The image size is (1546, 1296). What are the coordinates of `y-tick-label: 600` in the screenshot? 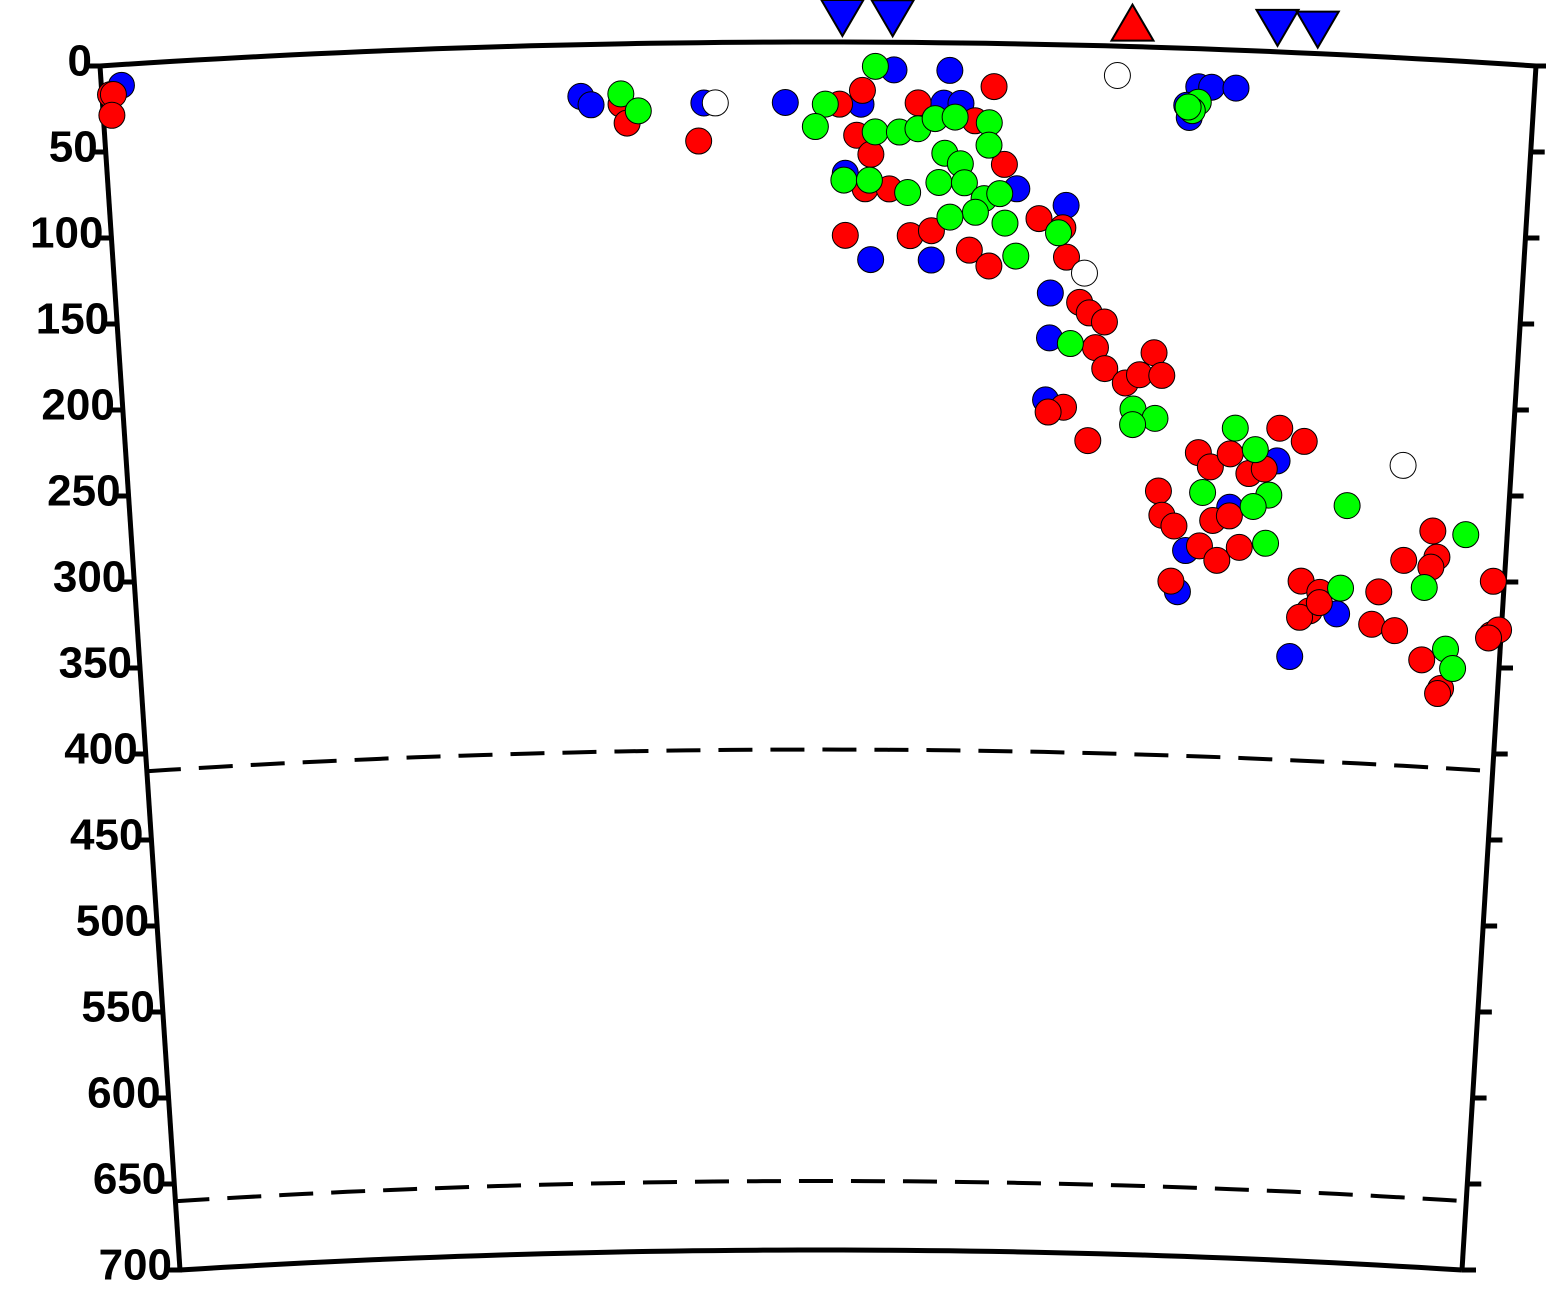 It's located at (123, 1093).